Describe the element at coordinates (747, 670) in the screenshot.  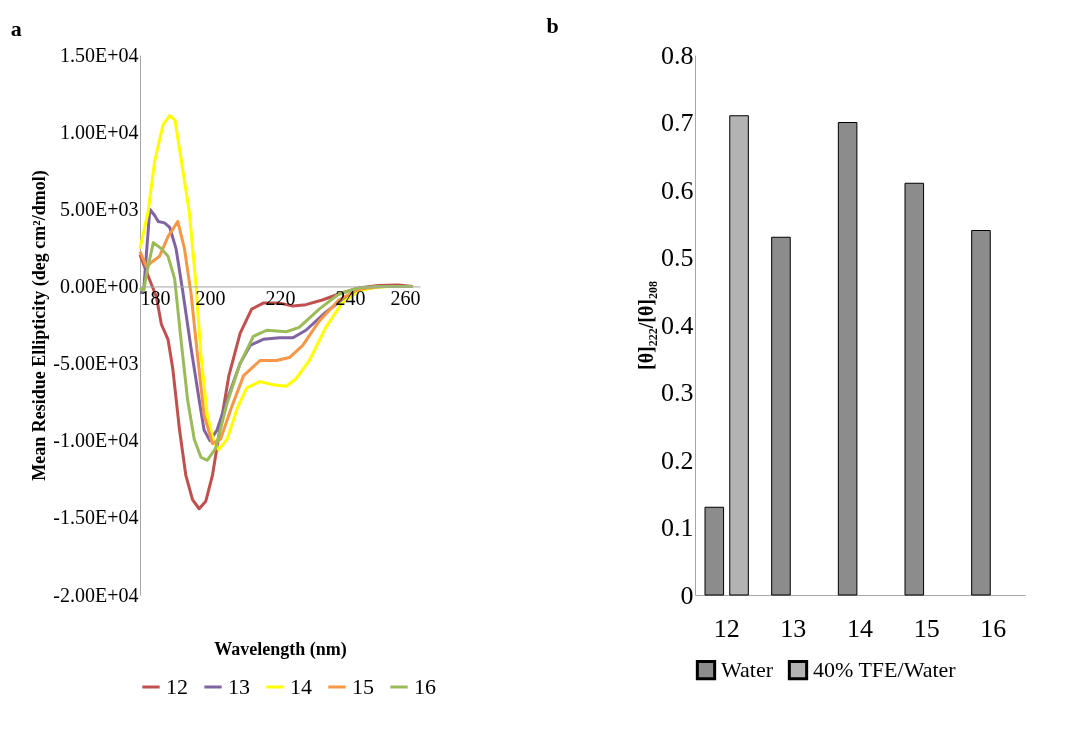
I see `legend-label: Water` at that location.